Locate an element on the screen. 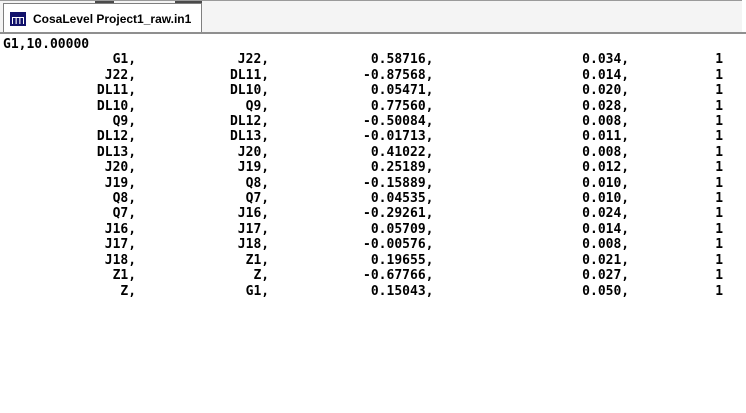 This screenshot has height=413, width=746. tab-cosalevel-project1-raw-in1: CosaLevel Project1_raw.in1 is located at coordinates (103, 18).